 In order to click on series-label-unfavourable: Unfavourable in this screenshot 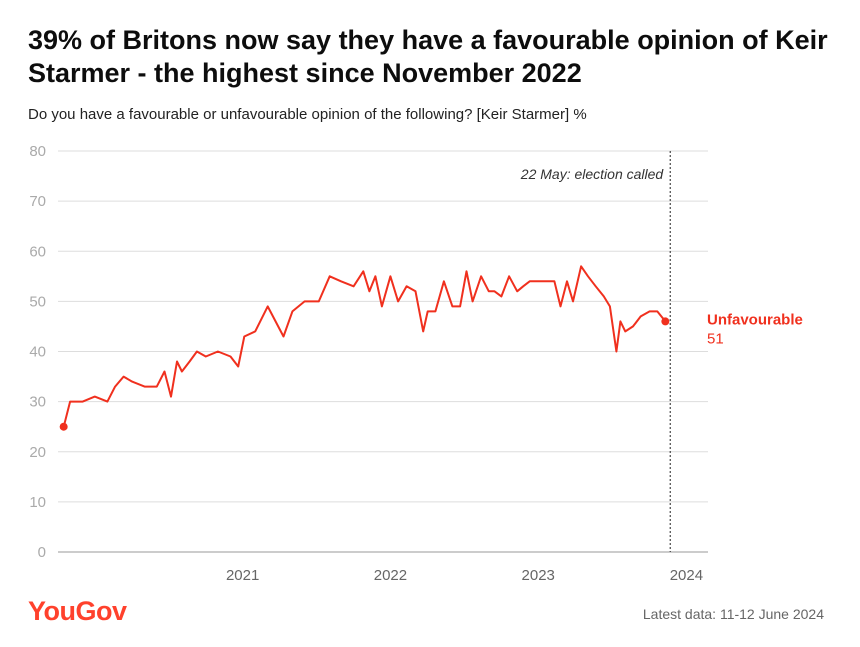, I will do `click(755, 319)`.